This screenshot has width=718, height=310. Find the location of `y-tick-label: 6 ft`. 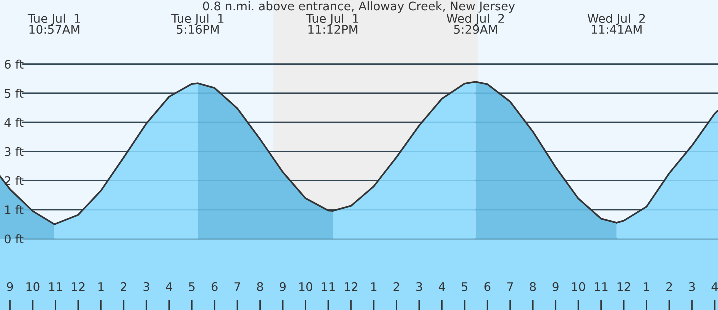

y-tick-label: 6 ft is located at coordinates (14, 64).